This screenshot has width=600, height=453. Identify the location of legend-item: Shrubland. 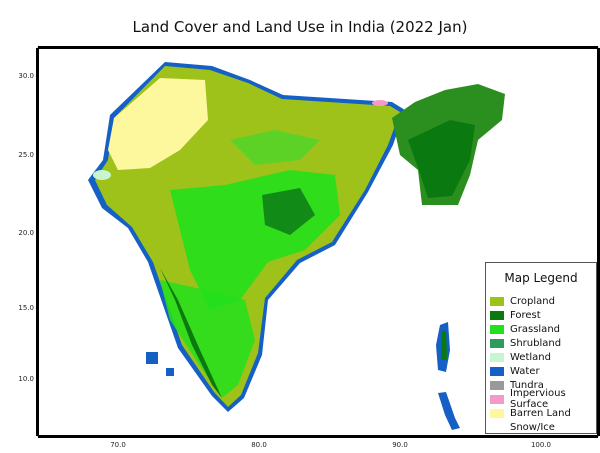
(543, 343).